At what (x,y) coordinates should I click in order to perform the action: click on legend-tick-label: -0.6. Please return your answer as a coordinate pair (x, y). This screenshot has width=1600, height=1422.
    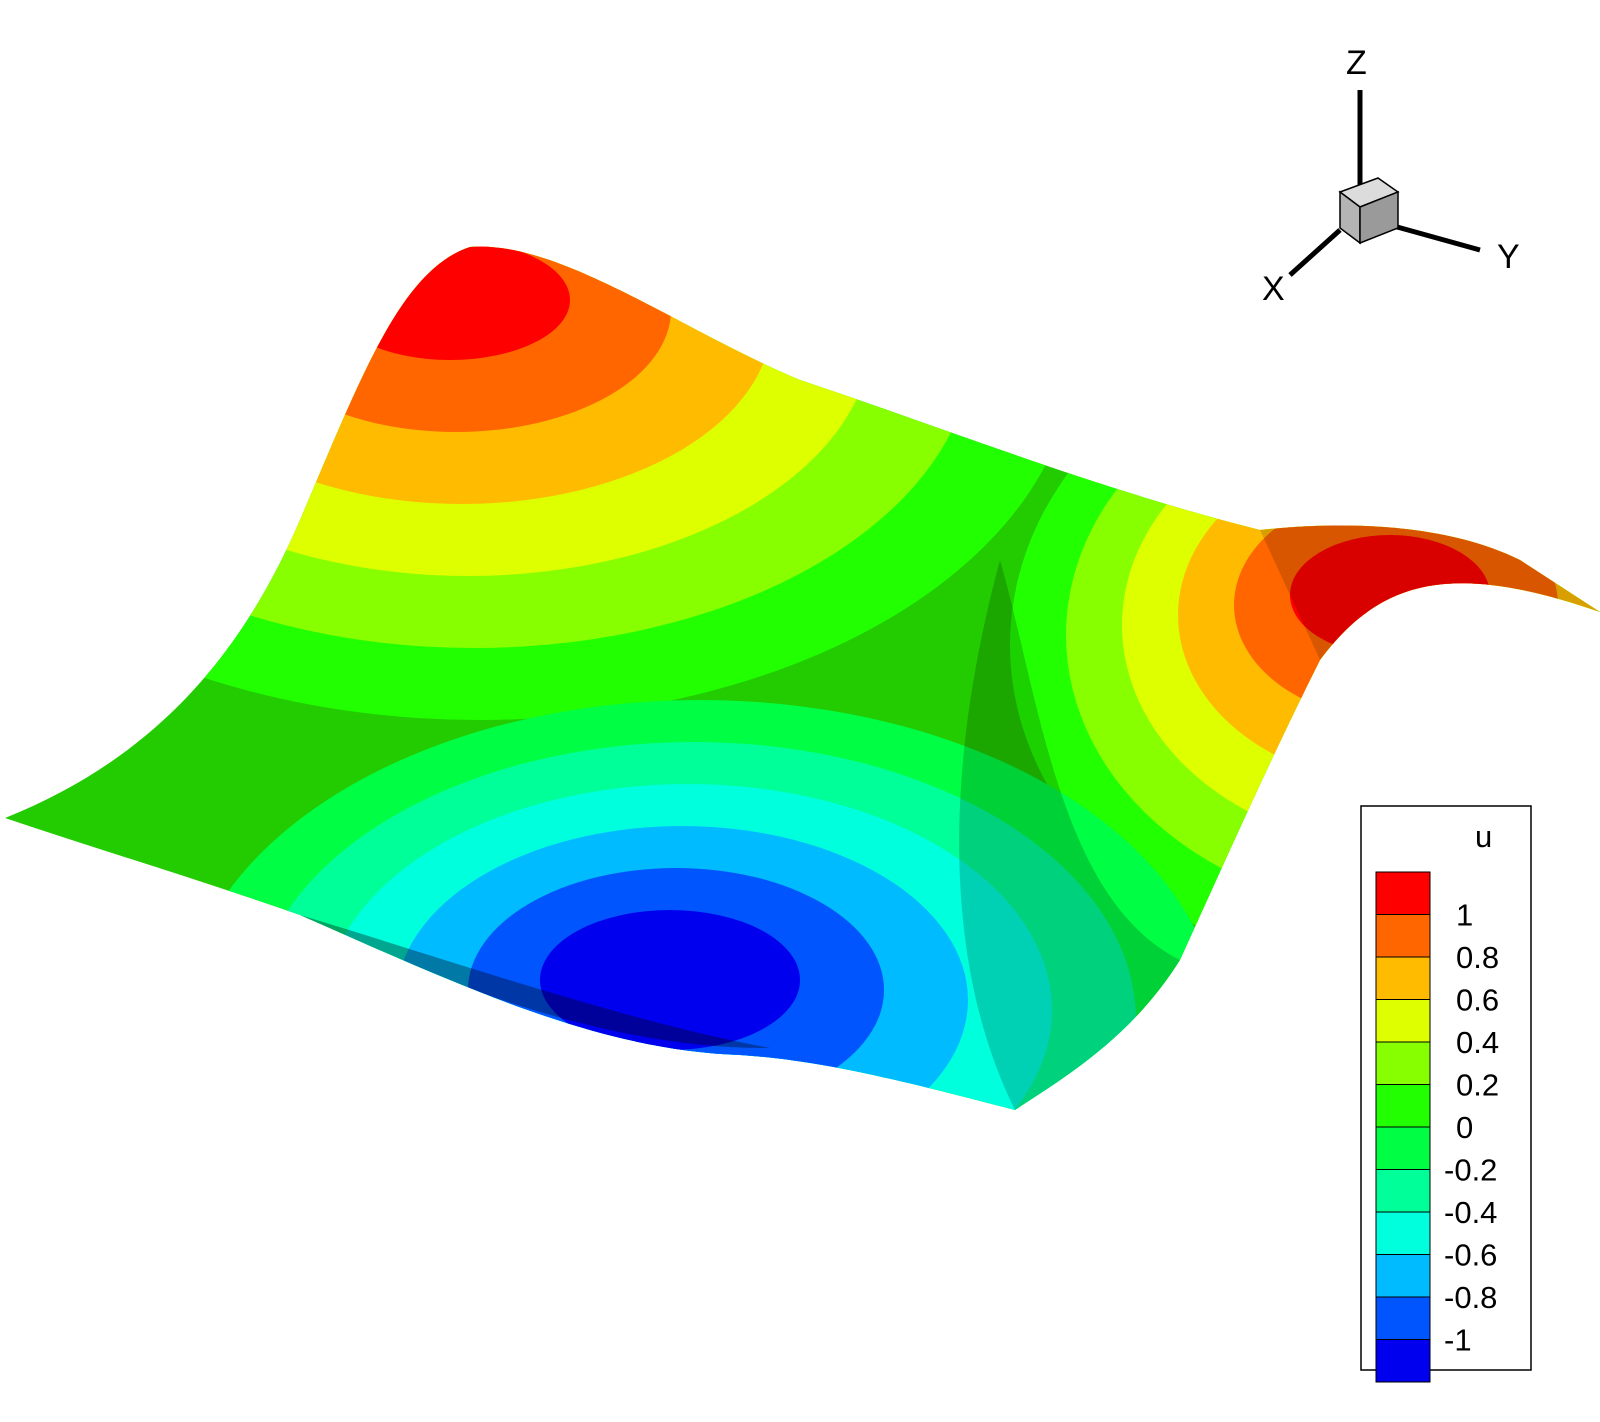
    Looking at the image, I should click on (1470, 1255).